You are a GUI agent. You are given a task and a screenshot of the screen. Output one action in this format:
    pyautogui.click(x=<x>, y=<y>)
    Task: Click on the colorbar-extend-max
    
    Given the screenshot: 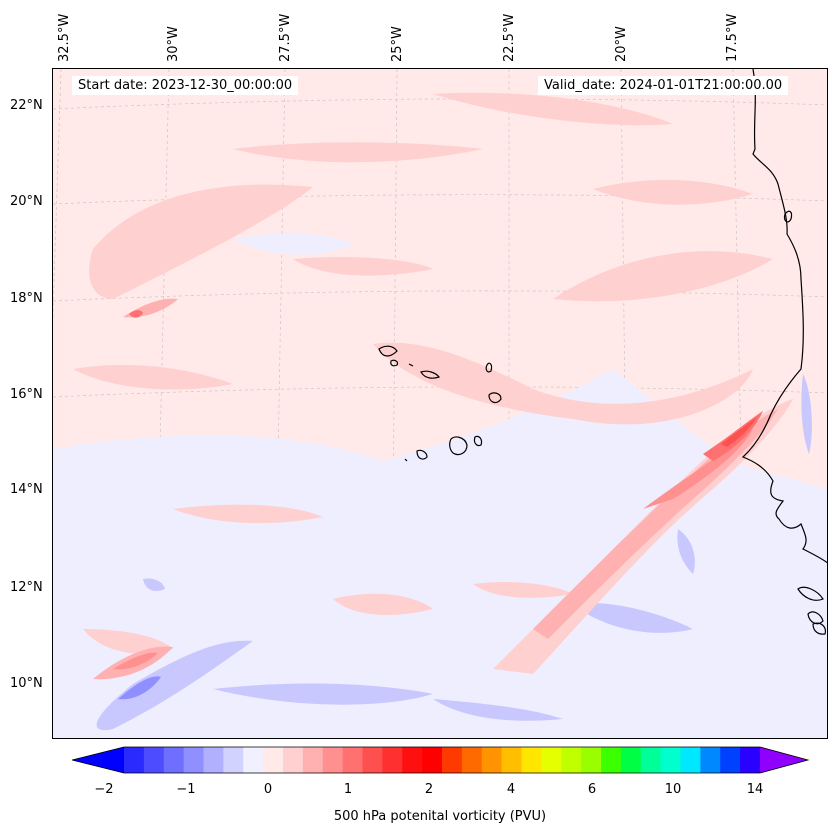 What is the action you would take?
    pyautogui.click(x=784, y=760)
    